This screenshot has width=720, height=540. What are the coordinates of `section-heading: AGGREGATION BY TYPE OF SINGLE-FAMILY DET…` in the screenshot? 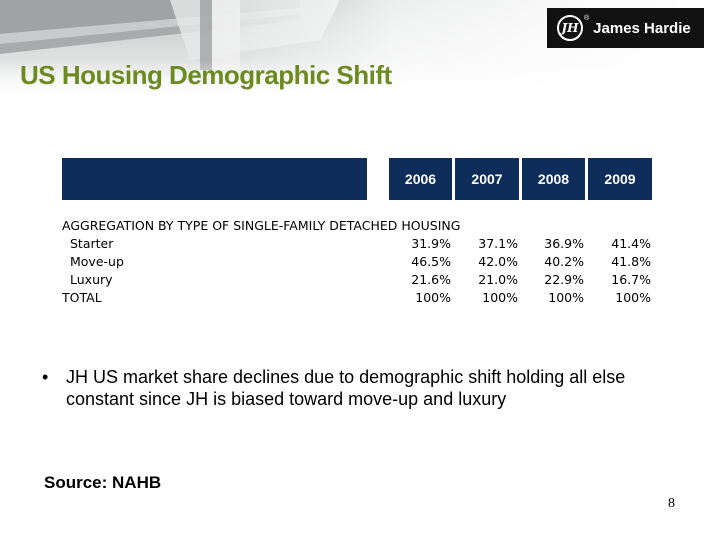 It's located at (261, 225).